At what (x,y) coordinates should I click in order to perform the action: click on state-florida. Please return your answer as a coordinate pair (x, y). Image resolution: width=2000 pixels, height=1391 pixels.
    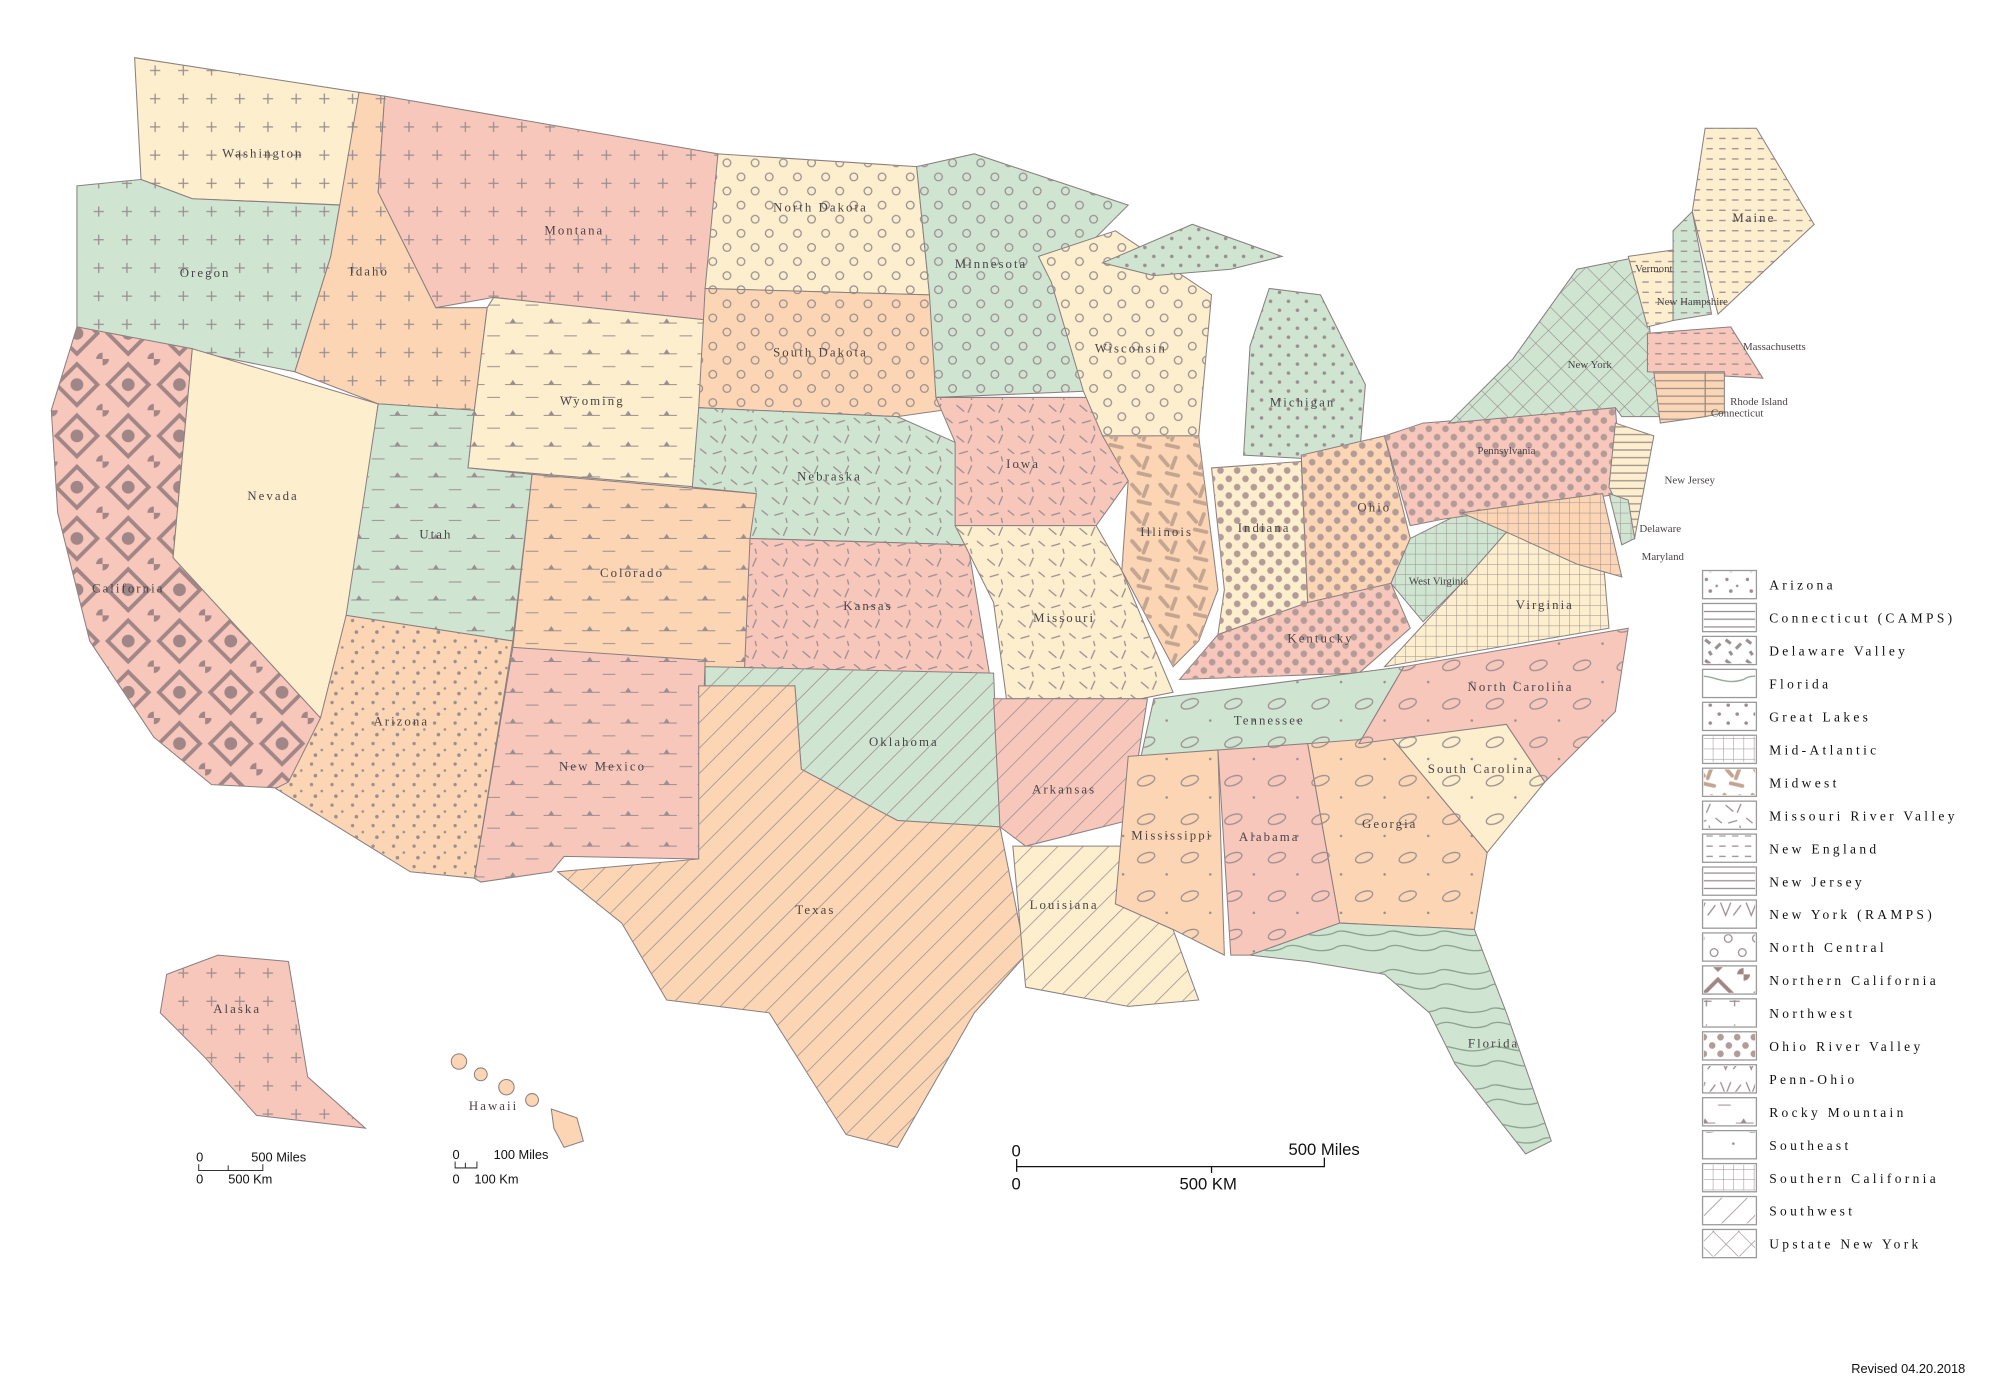
    Looking at the image, I should click on (1400, 1038).